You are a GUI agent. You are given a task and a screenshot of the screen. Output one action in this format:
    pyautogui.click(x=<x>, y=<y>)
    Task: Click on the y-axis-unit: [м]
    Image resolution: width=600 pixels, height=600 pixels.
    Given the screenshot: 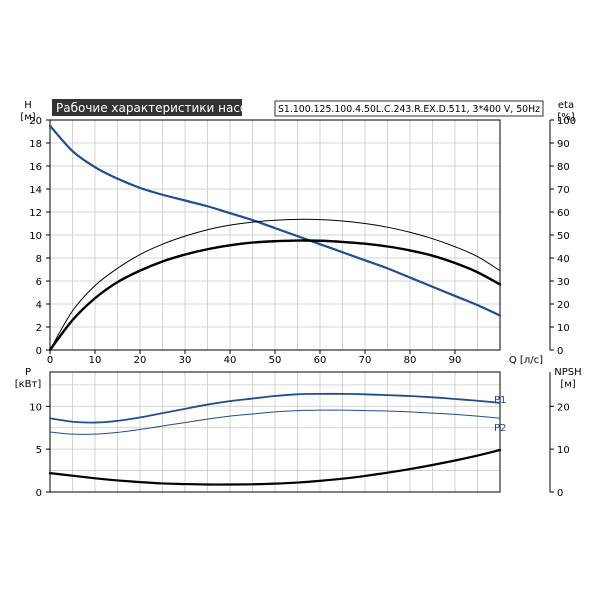 What is the action you would take?
    pyautogui.click(x=27, y=117)
    